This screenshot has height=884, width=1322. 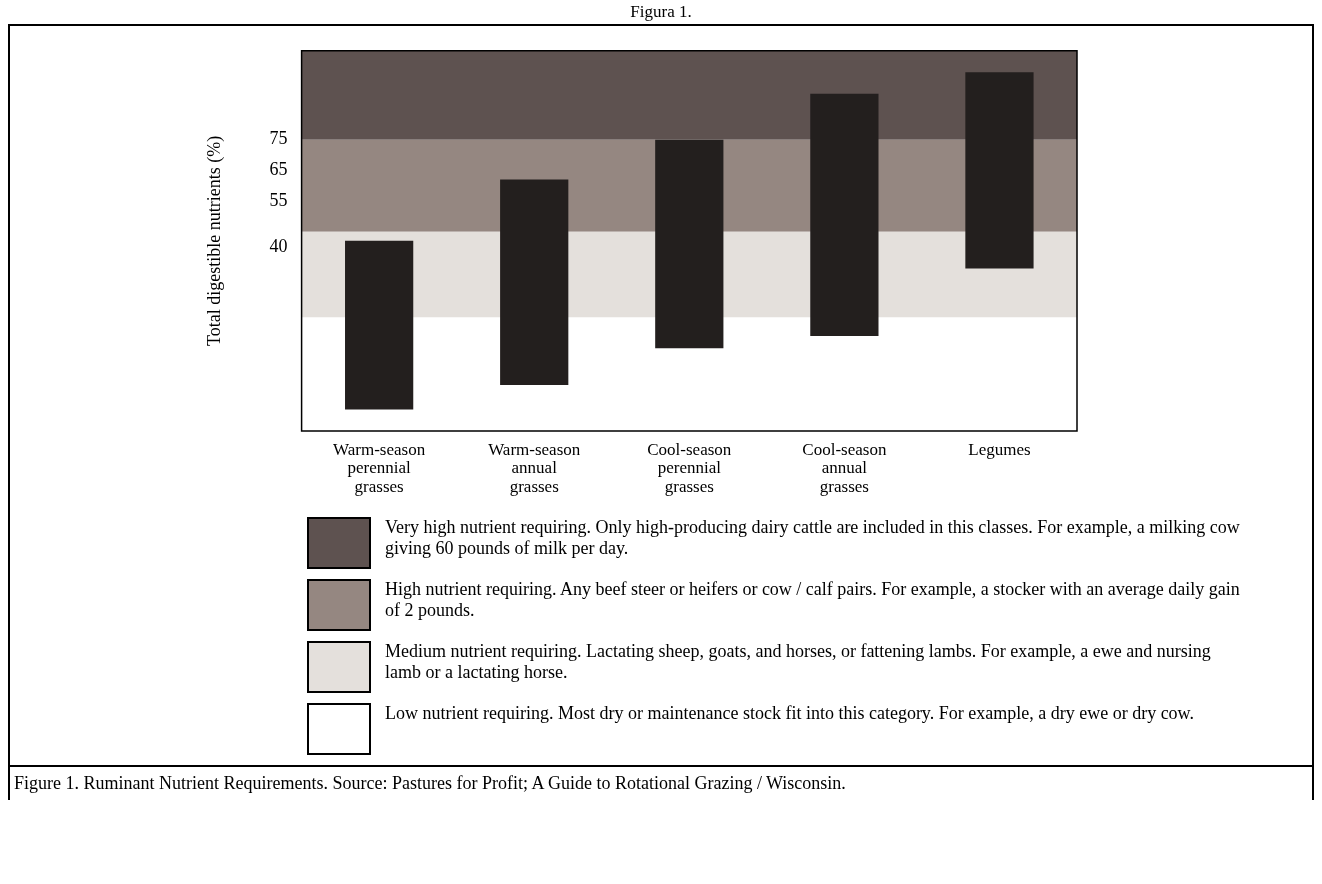 I want to click on chart-title: Figura 1., so click(x=661, y=12).